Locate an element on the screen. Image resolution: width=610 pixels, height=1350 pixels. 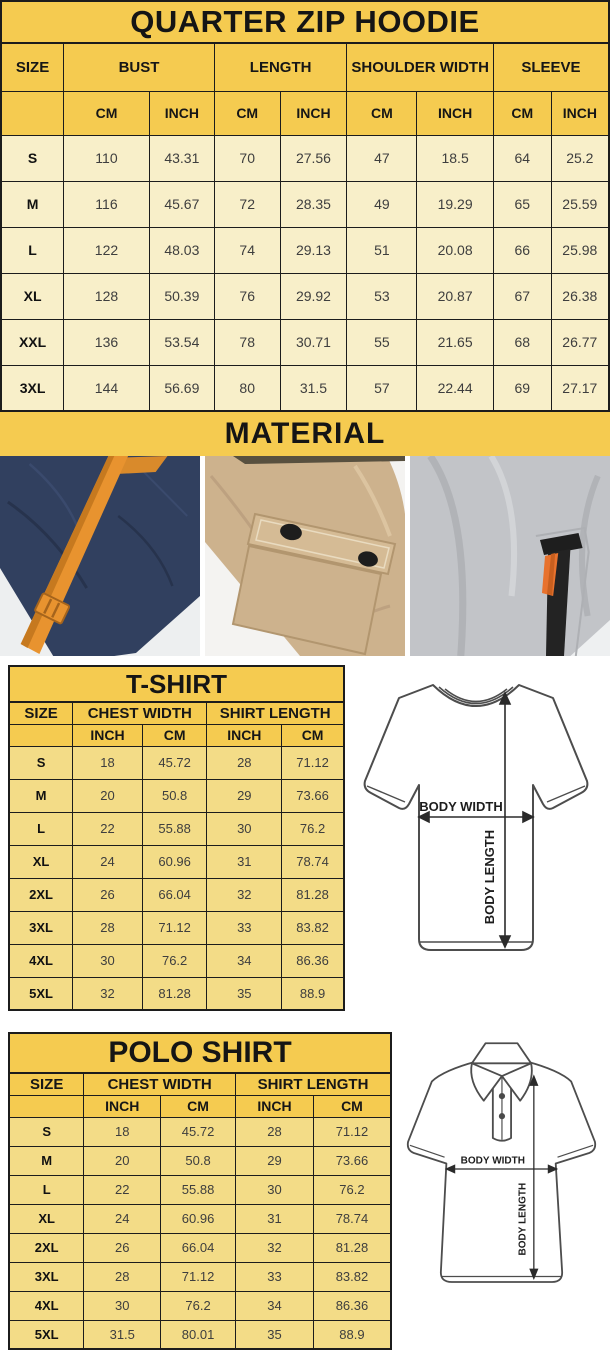
value-cell: 55.88 is located at coordinates (174, 828).